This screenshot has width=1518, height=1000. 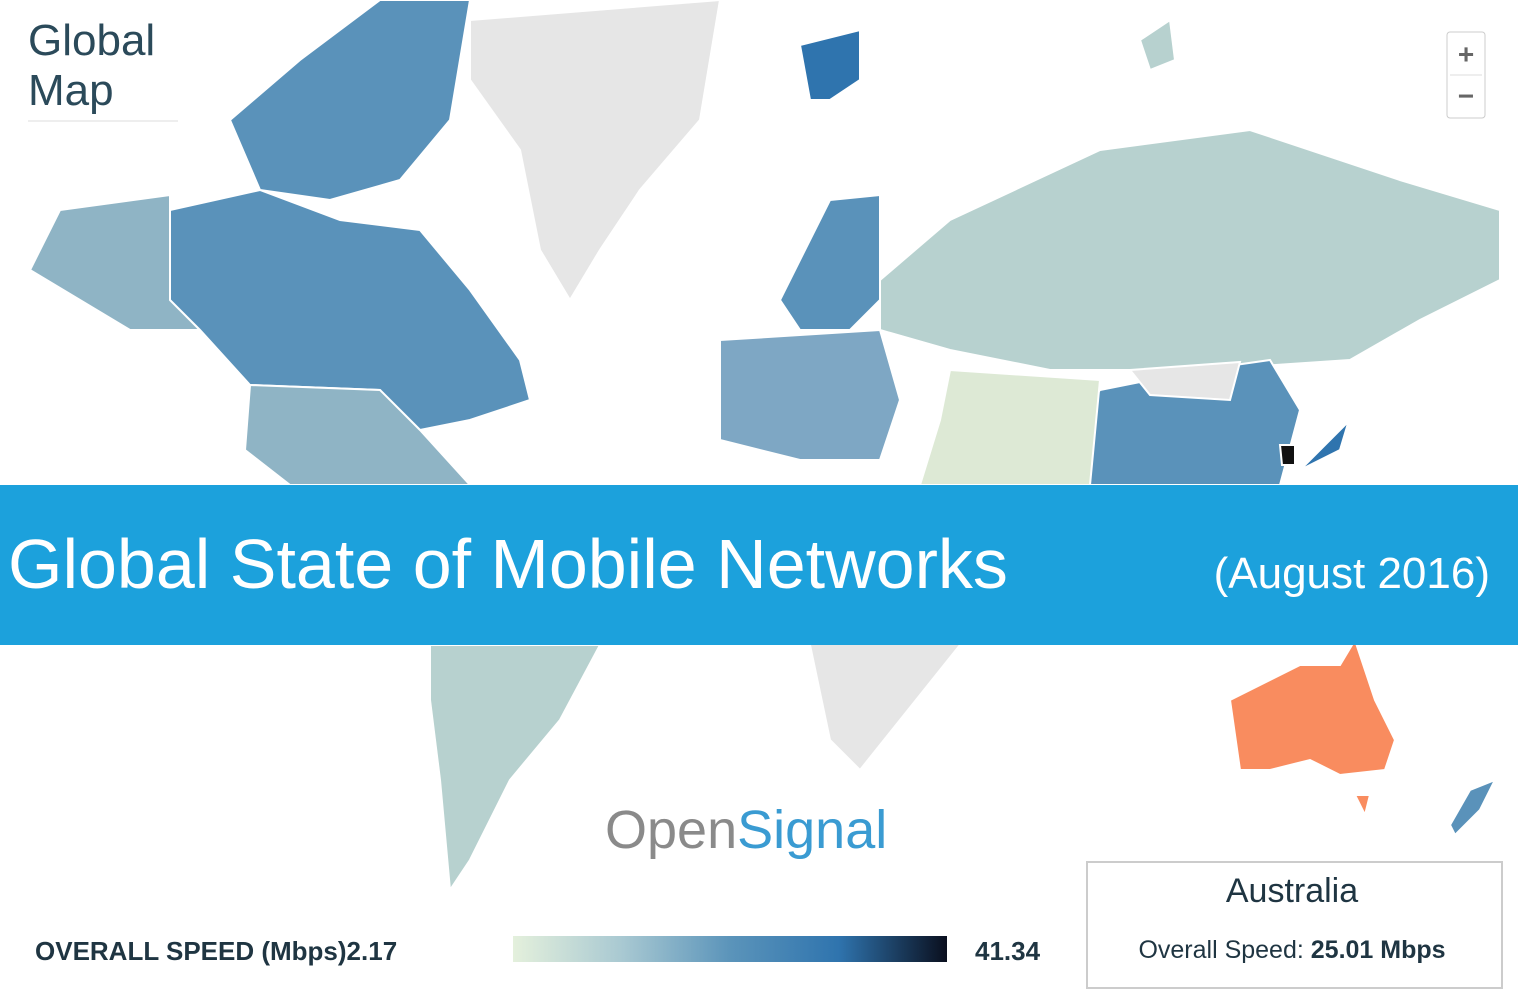 I want to click on banner-title: Global State of Mobile Networks, so click(x=508, y=564).